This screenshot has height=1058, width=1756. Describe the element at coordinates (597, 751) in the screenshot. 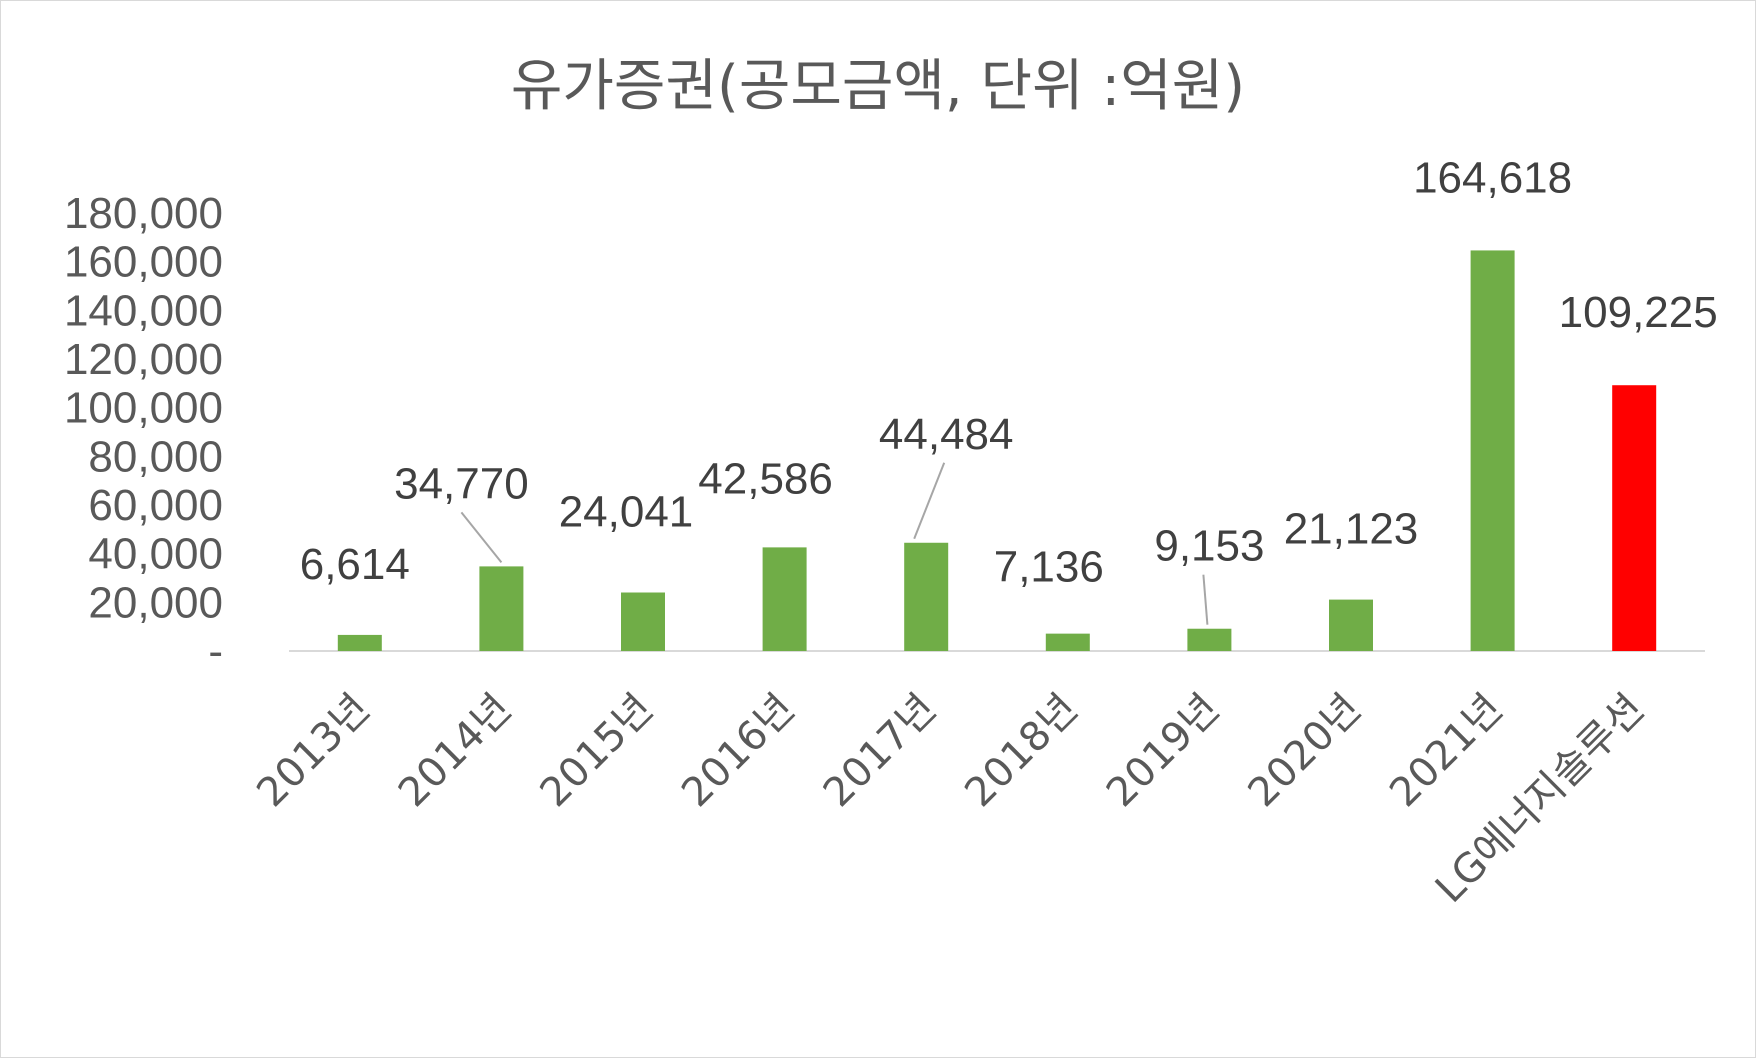

I see `category-label: 2015년` at that location.